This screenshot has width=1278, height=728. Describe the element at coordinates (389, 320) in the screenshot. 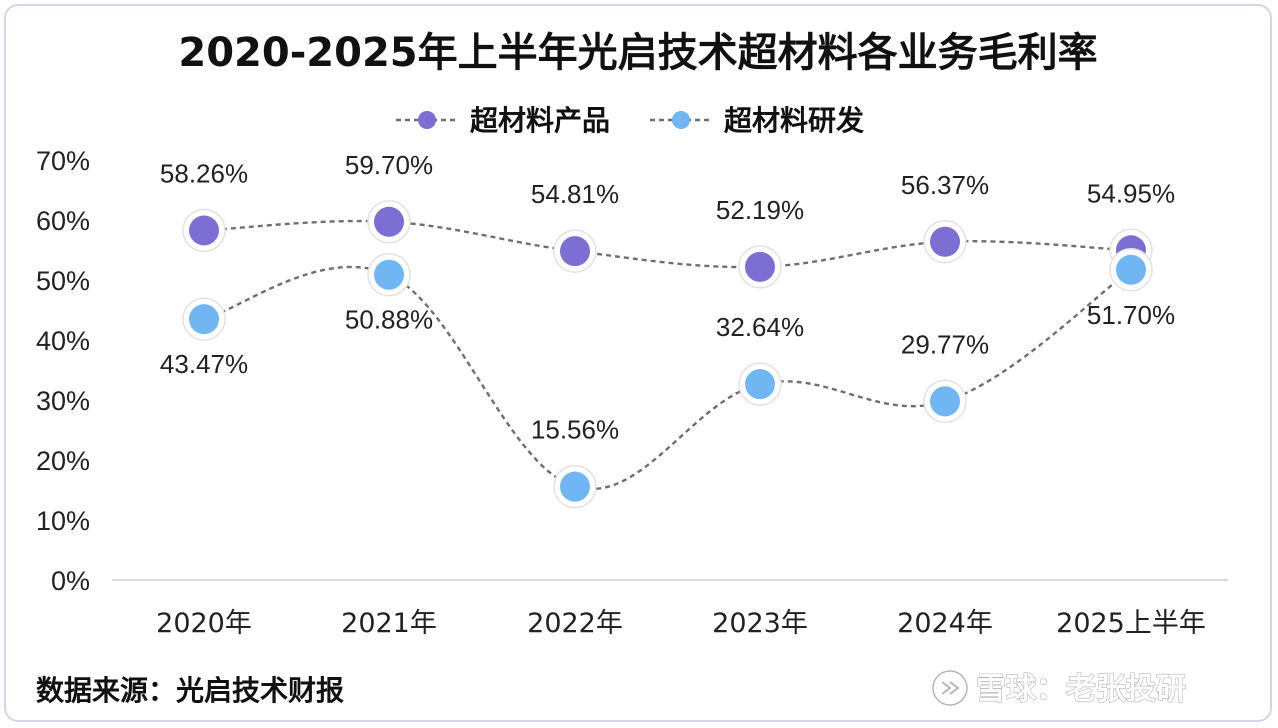

I see `data-label: 50.88%` at that location.